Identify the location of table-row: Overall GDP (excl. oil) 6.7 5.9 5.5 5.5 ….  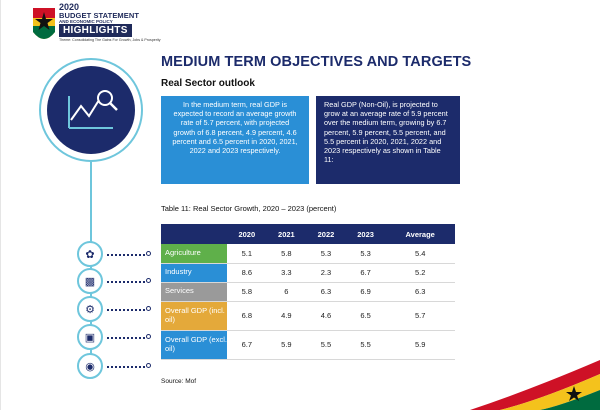
(308, 345).